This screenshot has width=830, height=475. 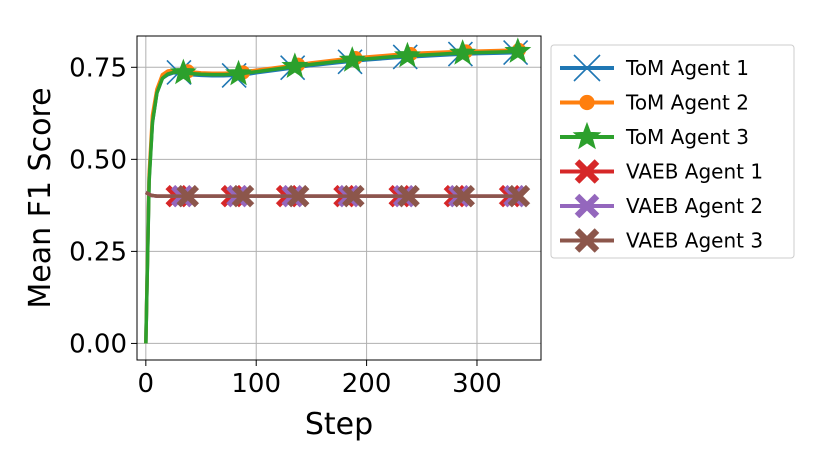 What do you see at coordinates (687, 103) in the screenshot?
I see `legend-label: ToM Agent 2` at bounding box center [687, 103].